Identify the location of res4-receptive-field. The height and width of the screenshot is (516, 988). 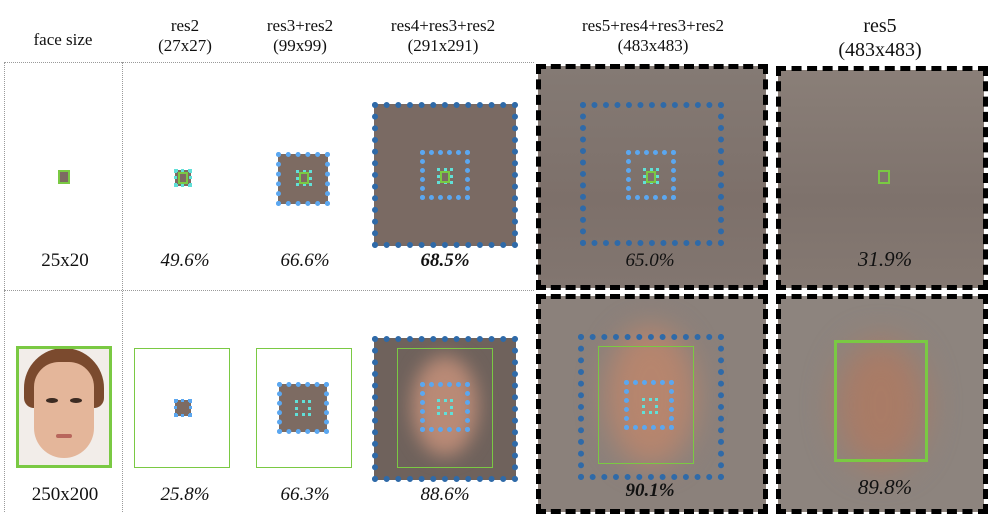
(445, 175).